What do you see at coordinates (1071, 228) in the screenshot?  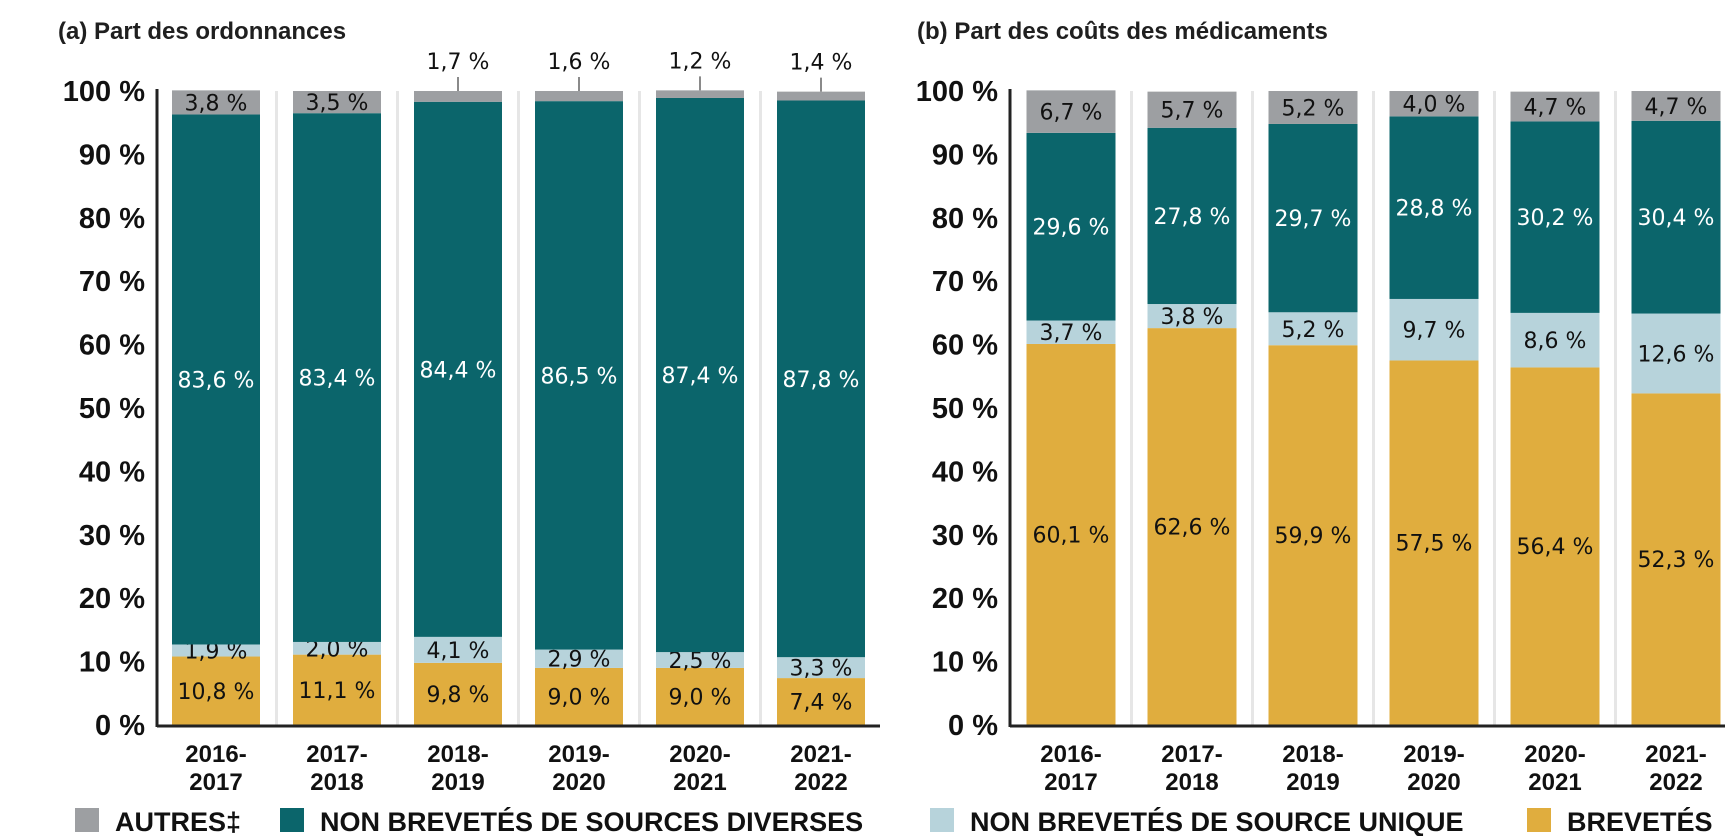 I see `data-label: 29,6 %` at bounding box center [1071, 228].